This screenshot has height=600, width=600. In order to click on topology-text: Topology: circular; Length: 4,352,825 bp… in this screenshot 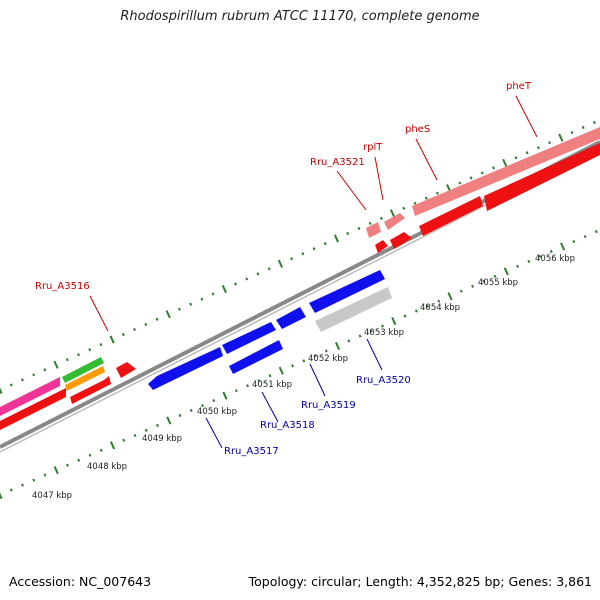, I will do `click(420, 581)`.